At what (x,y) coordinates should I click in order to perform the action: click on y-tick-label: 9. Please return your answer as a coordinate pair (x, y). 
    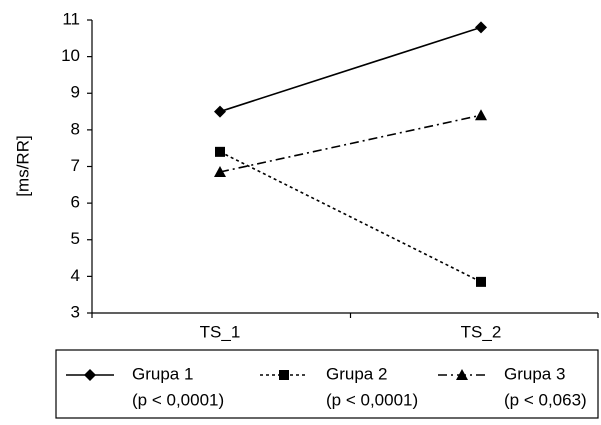
    Looking at the image, I should click on (75, 92).